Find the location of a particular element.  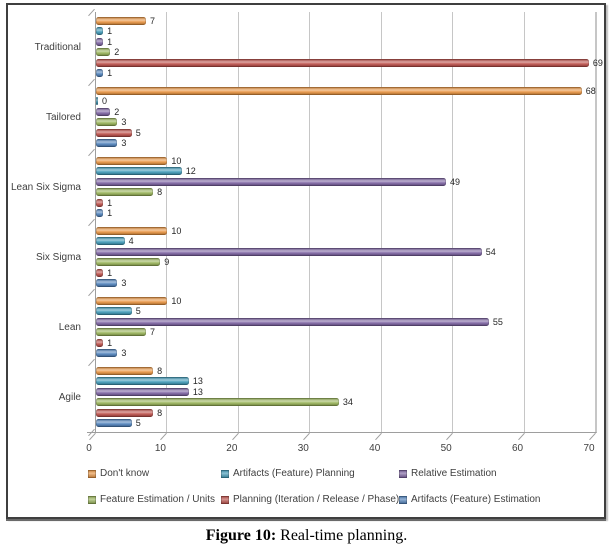

legend-label: Planning (Iteration / Release / Phase) is located at coordinates (316, 499).